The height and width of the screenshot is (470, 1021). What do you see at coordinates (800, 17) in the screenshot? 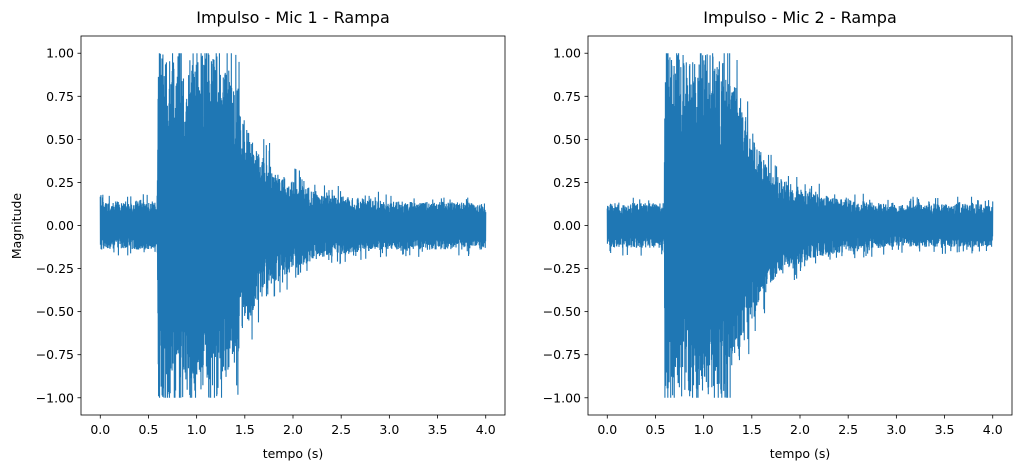
I see `chart-title: Impulso - Mic 2 - Rampa` at bounding box center [800, 17].